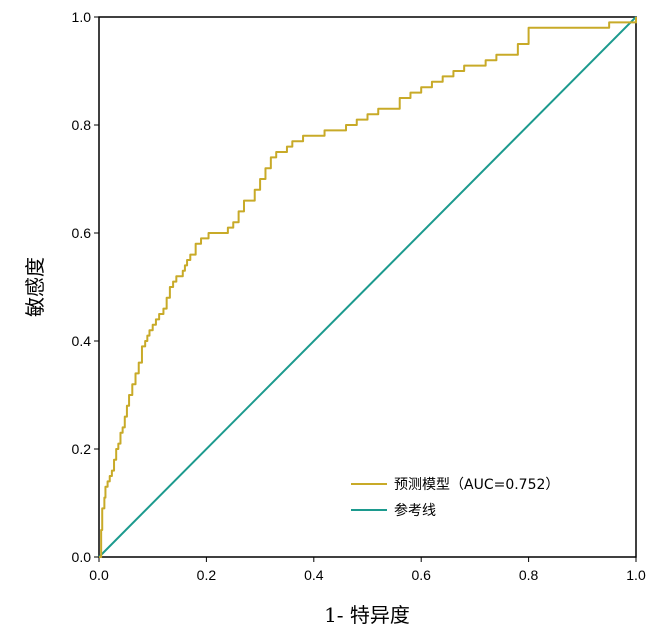 The width and height of the screenshot is (670, 643). What do you see at coordinates (421, 575) in the screenshot?
I see `x-tick-label: 0.6` at bounding box center [421, 575].